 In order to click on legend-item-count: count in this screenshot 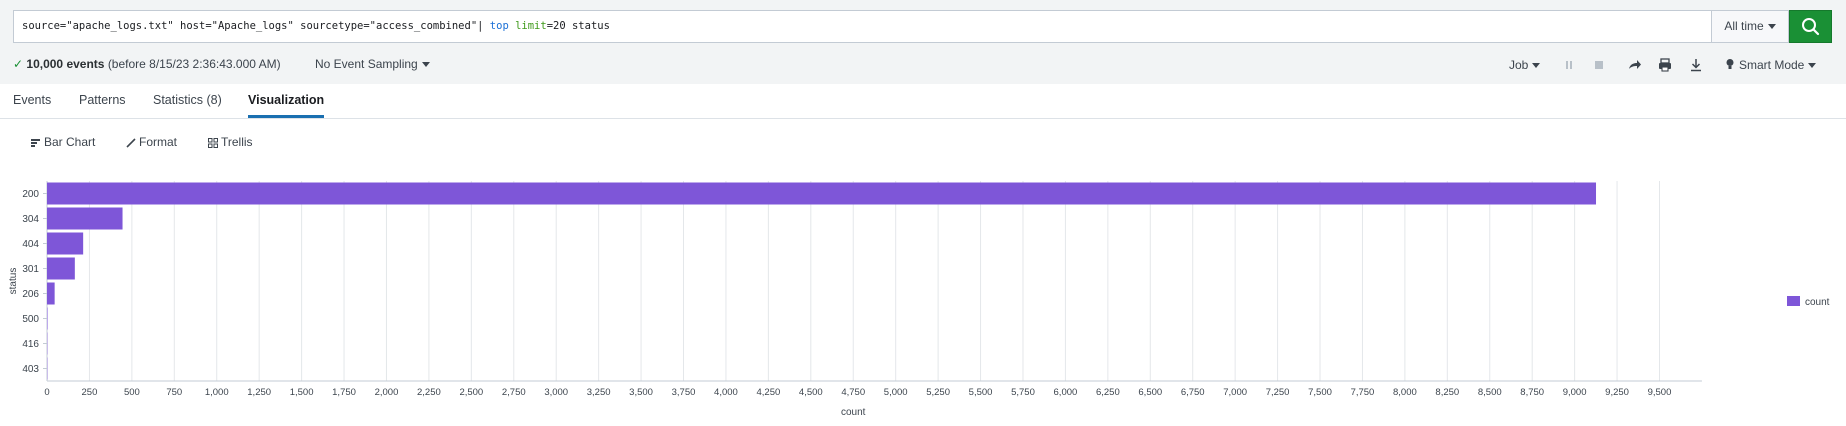, I will do `click(1817, 302)`.